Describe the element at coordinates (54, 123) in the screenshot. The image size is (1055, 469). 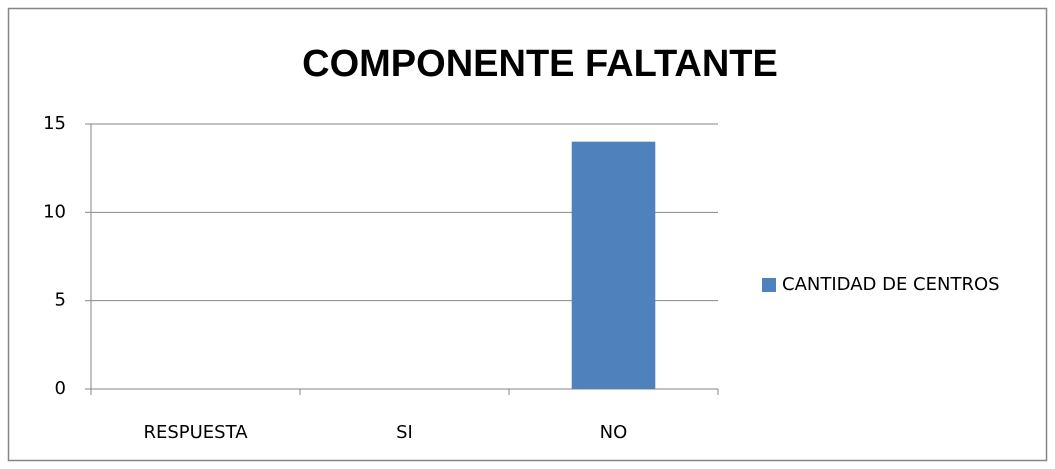
I see `y-tick-label: 15` at that location.